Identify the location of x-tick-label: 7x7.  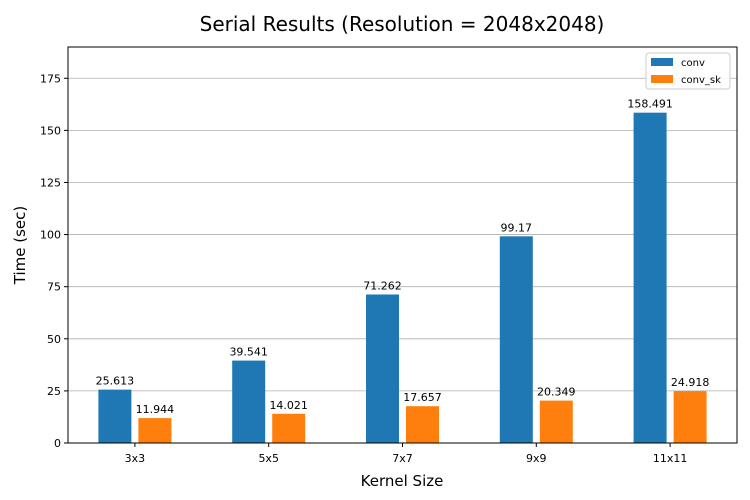
(402, 458).